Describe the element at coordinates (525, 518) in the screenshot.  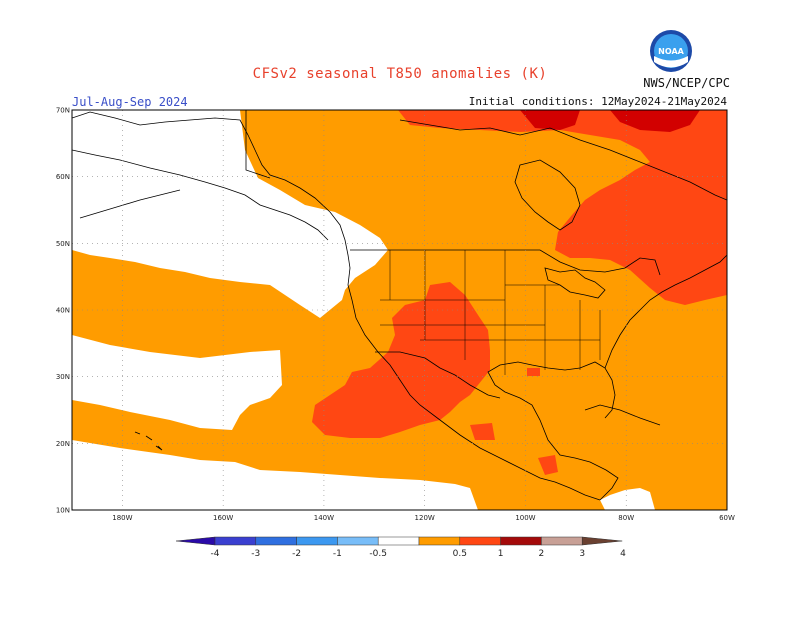
I see `lon-tick-label-4: 100W` at that location.